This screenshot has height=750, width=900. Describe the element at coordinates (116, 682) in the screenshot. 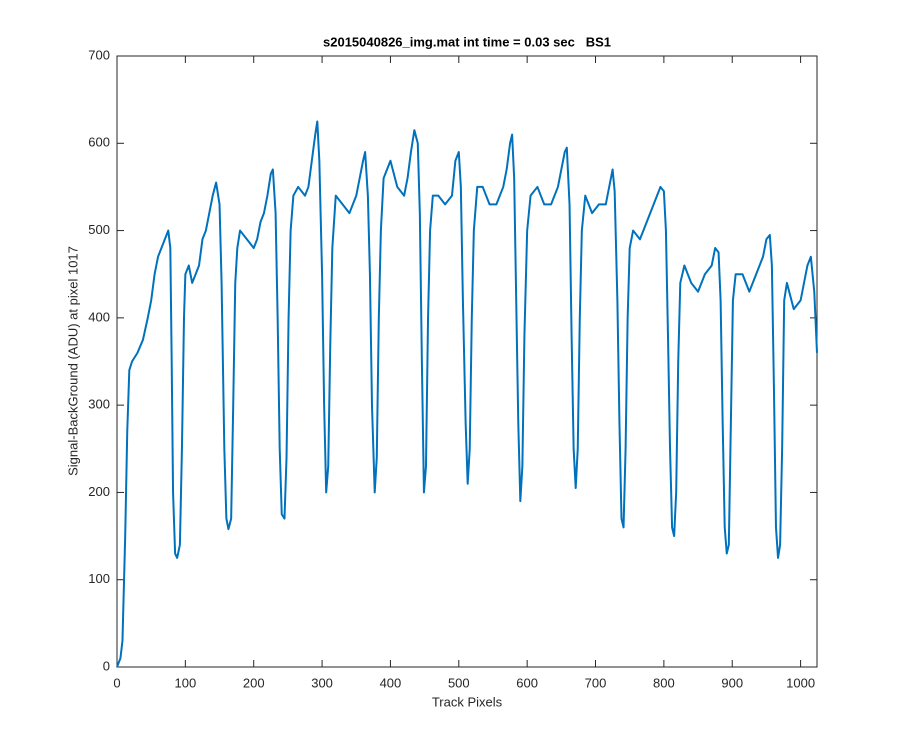

I see `x-tick-label: 0` at that location.